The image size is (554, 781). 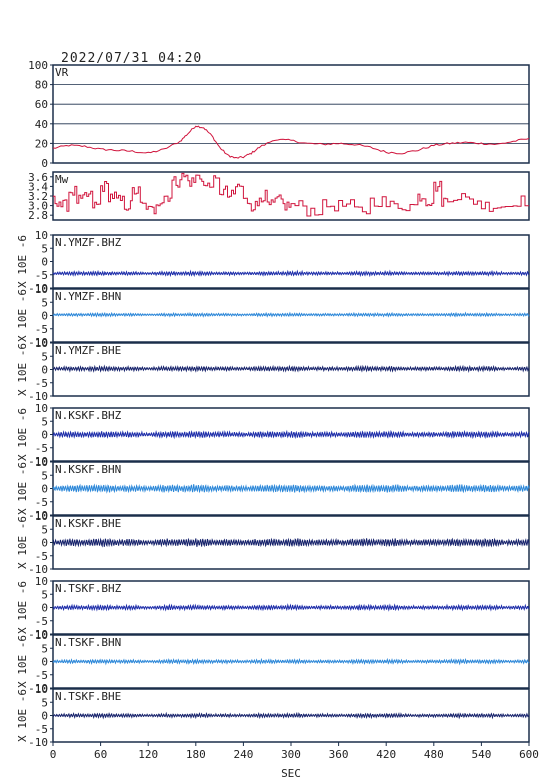 What do you see at coordinates (38, 206) in the screenshot?
I see `y-tick-label: 3.0` at bounding box center [38, 206].